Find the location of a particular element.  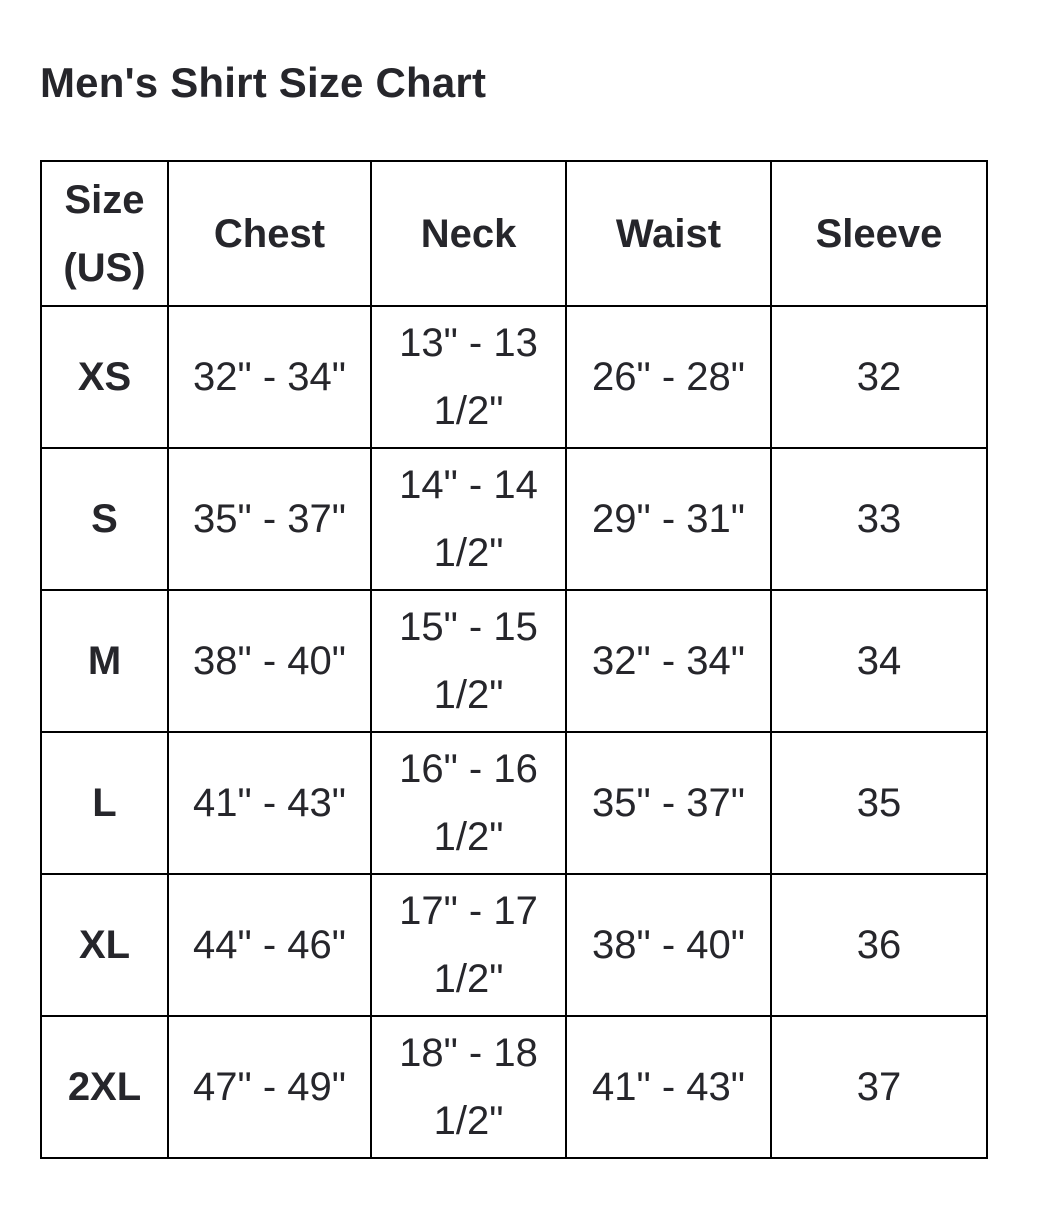

size-cell: 2XL is located at coordinates (104, 1087).